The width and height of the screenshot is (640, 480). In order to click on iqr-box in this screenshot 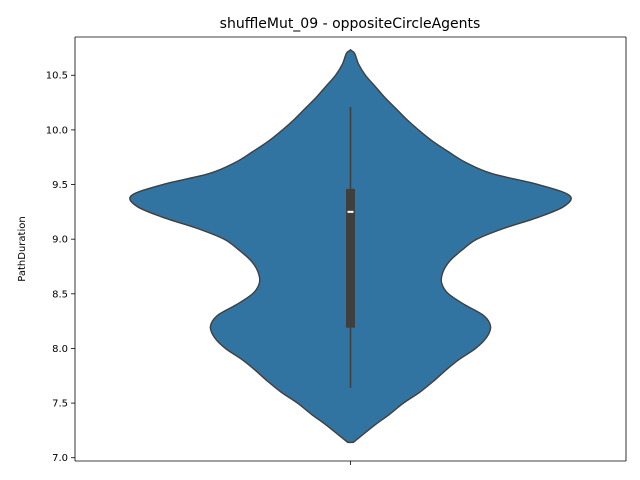, I will do `click(350, 258)`.